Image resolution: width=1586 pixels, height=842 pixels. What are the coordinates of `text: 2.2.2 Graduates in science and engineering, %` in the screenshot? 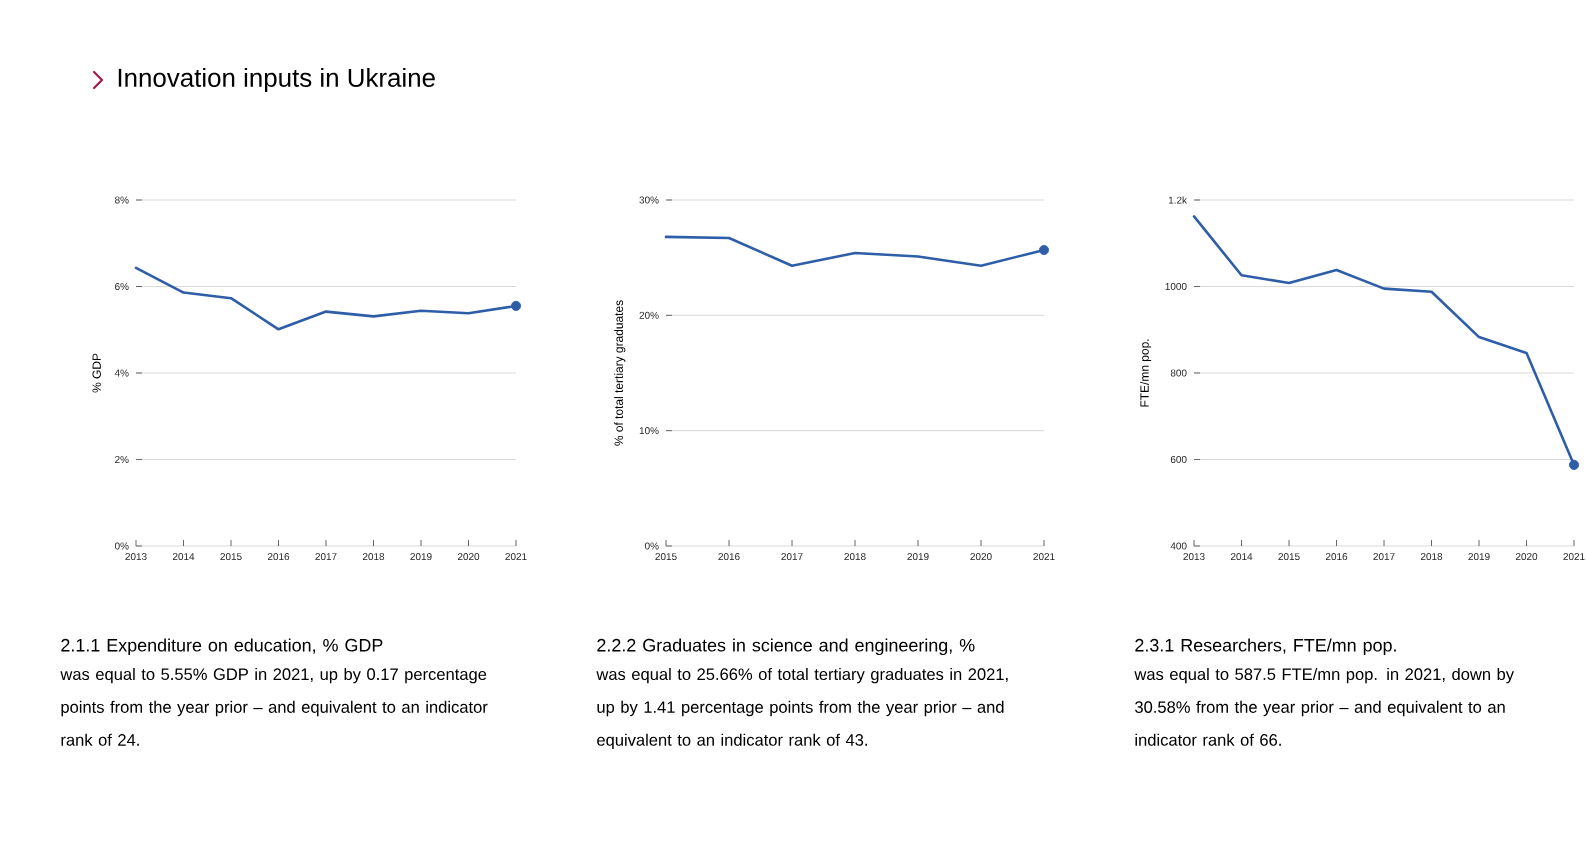 It's located at (786, 647).